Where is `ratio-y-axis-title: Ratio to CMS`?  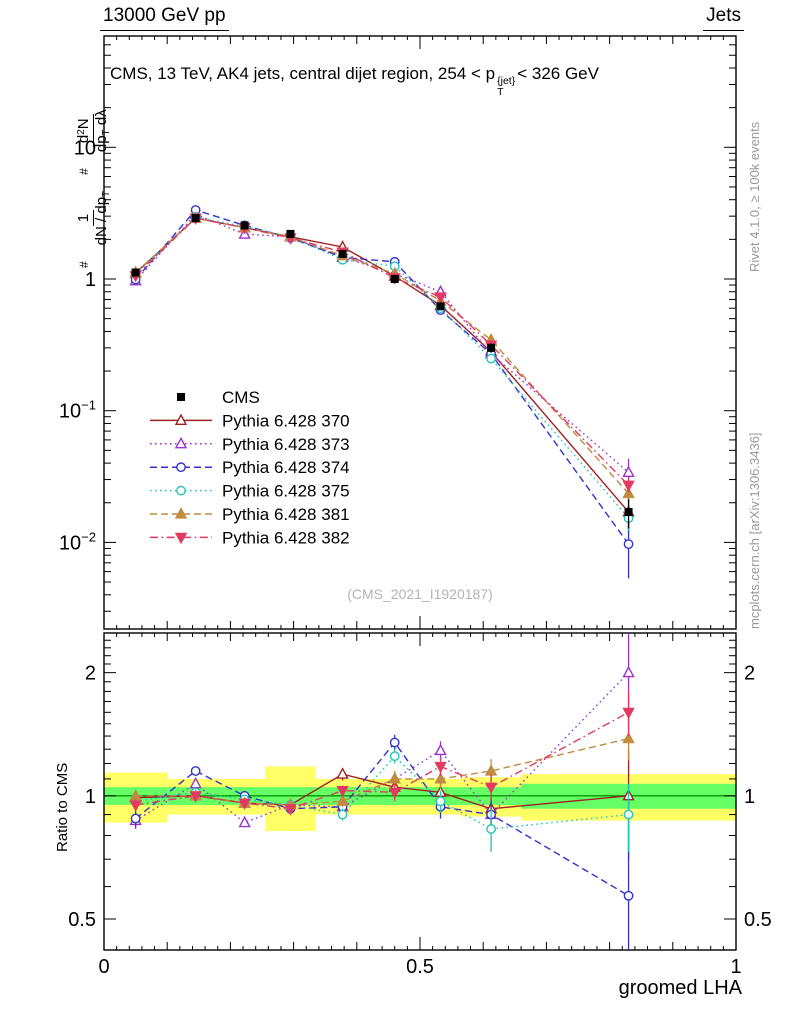
ratio-y-axis-title: Ratio to CMS is located at coordinates (62, 807).